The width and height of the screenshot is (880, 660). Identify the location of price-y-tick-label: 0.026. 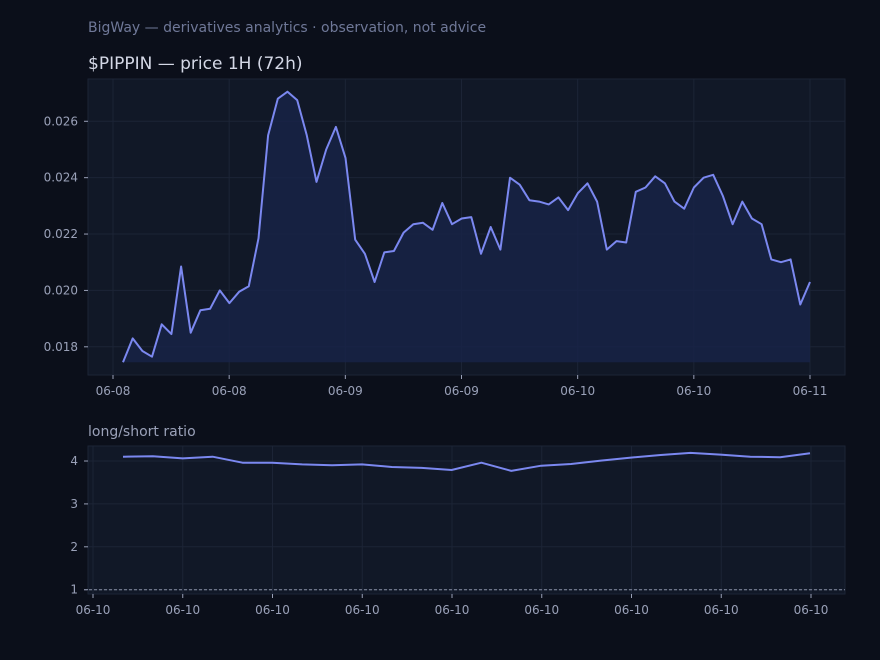
(61, 121).